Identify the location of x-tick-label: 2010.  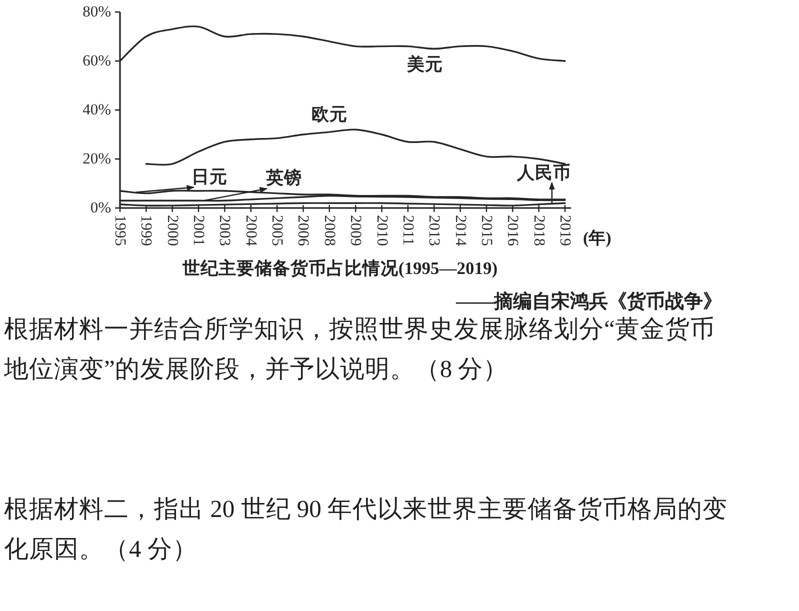
(381, 230).